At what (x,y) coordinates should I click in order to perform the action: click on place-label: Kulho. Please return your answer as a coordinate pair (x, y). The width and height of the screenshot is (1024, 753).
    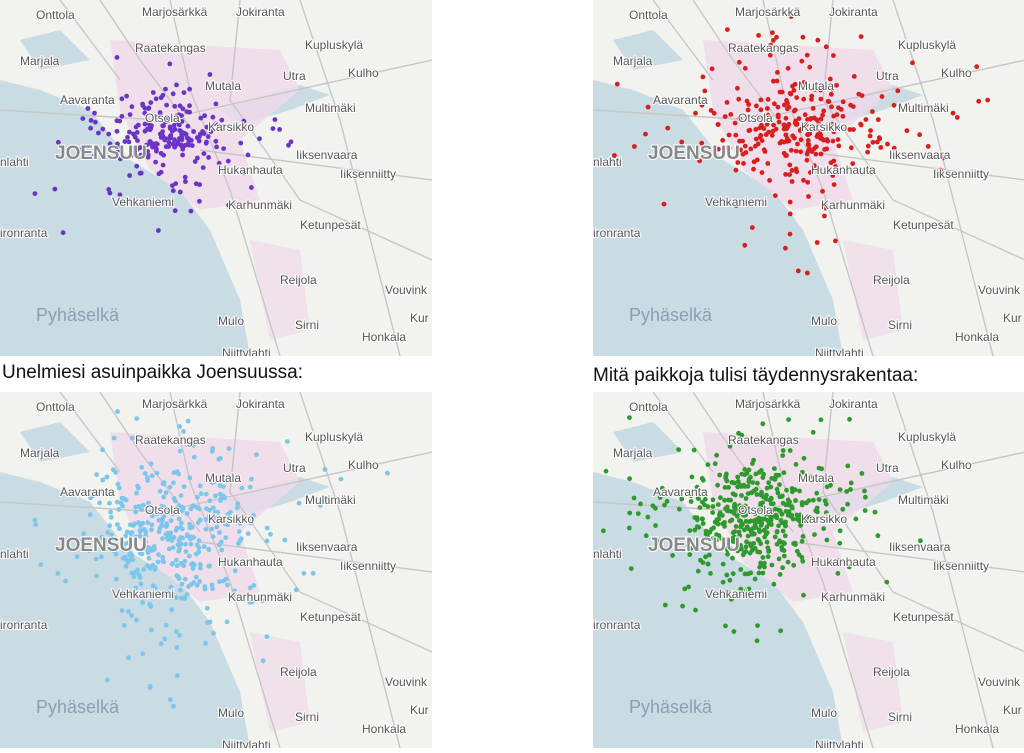
    Looking at the image, I should click on (956, 73).